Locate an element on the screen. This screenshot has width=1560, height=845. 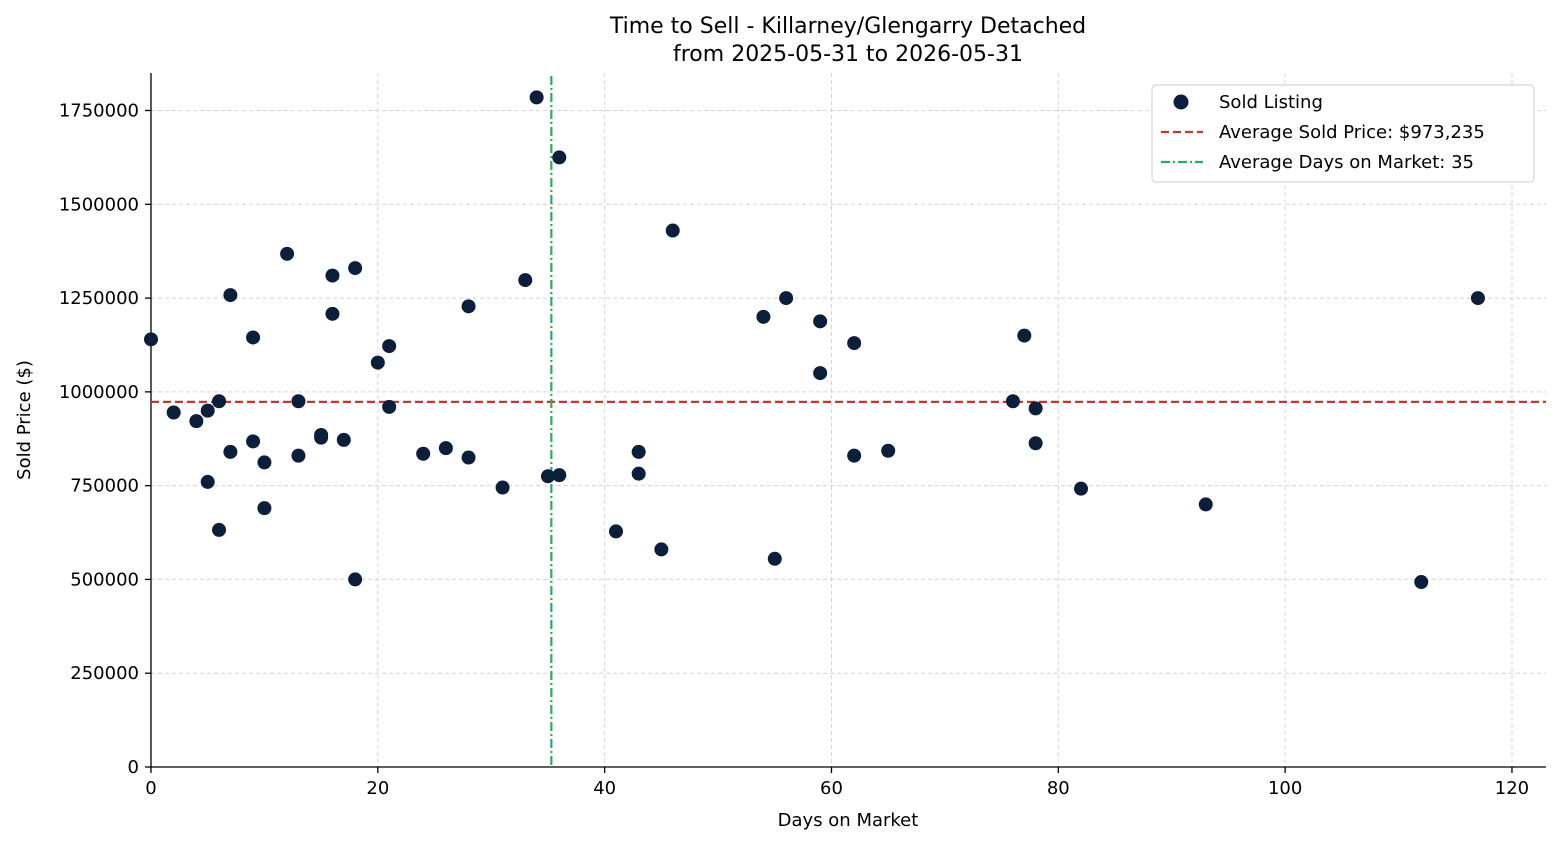
x-tick-label: 20 is located at coordinates (377, 788).